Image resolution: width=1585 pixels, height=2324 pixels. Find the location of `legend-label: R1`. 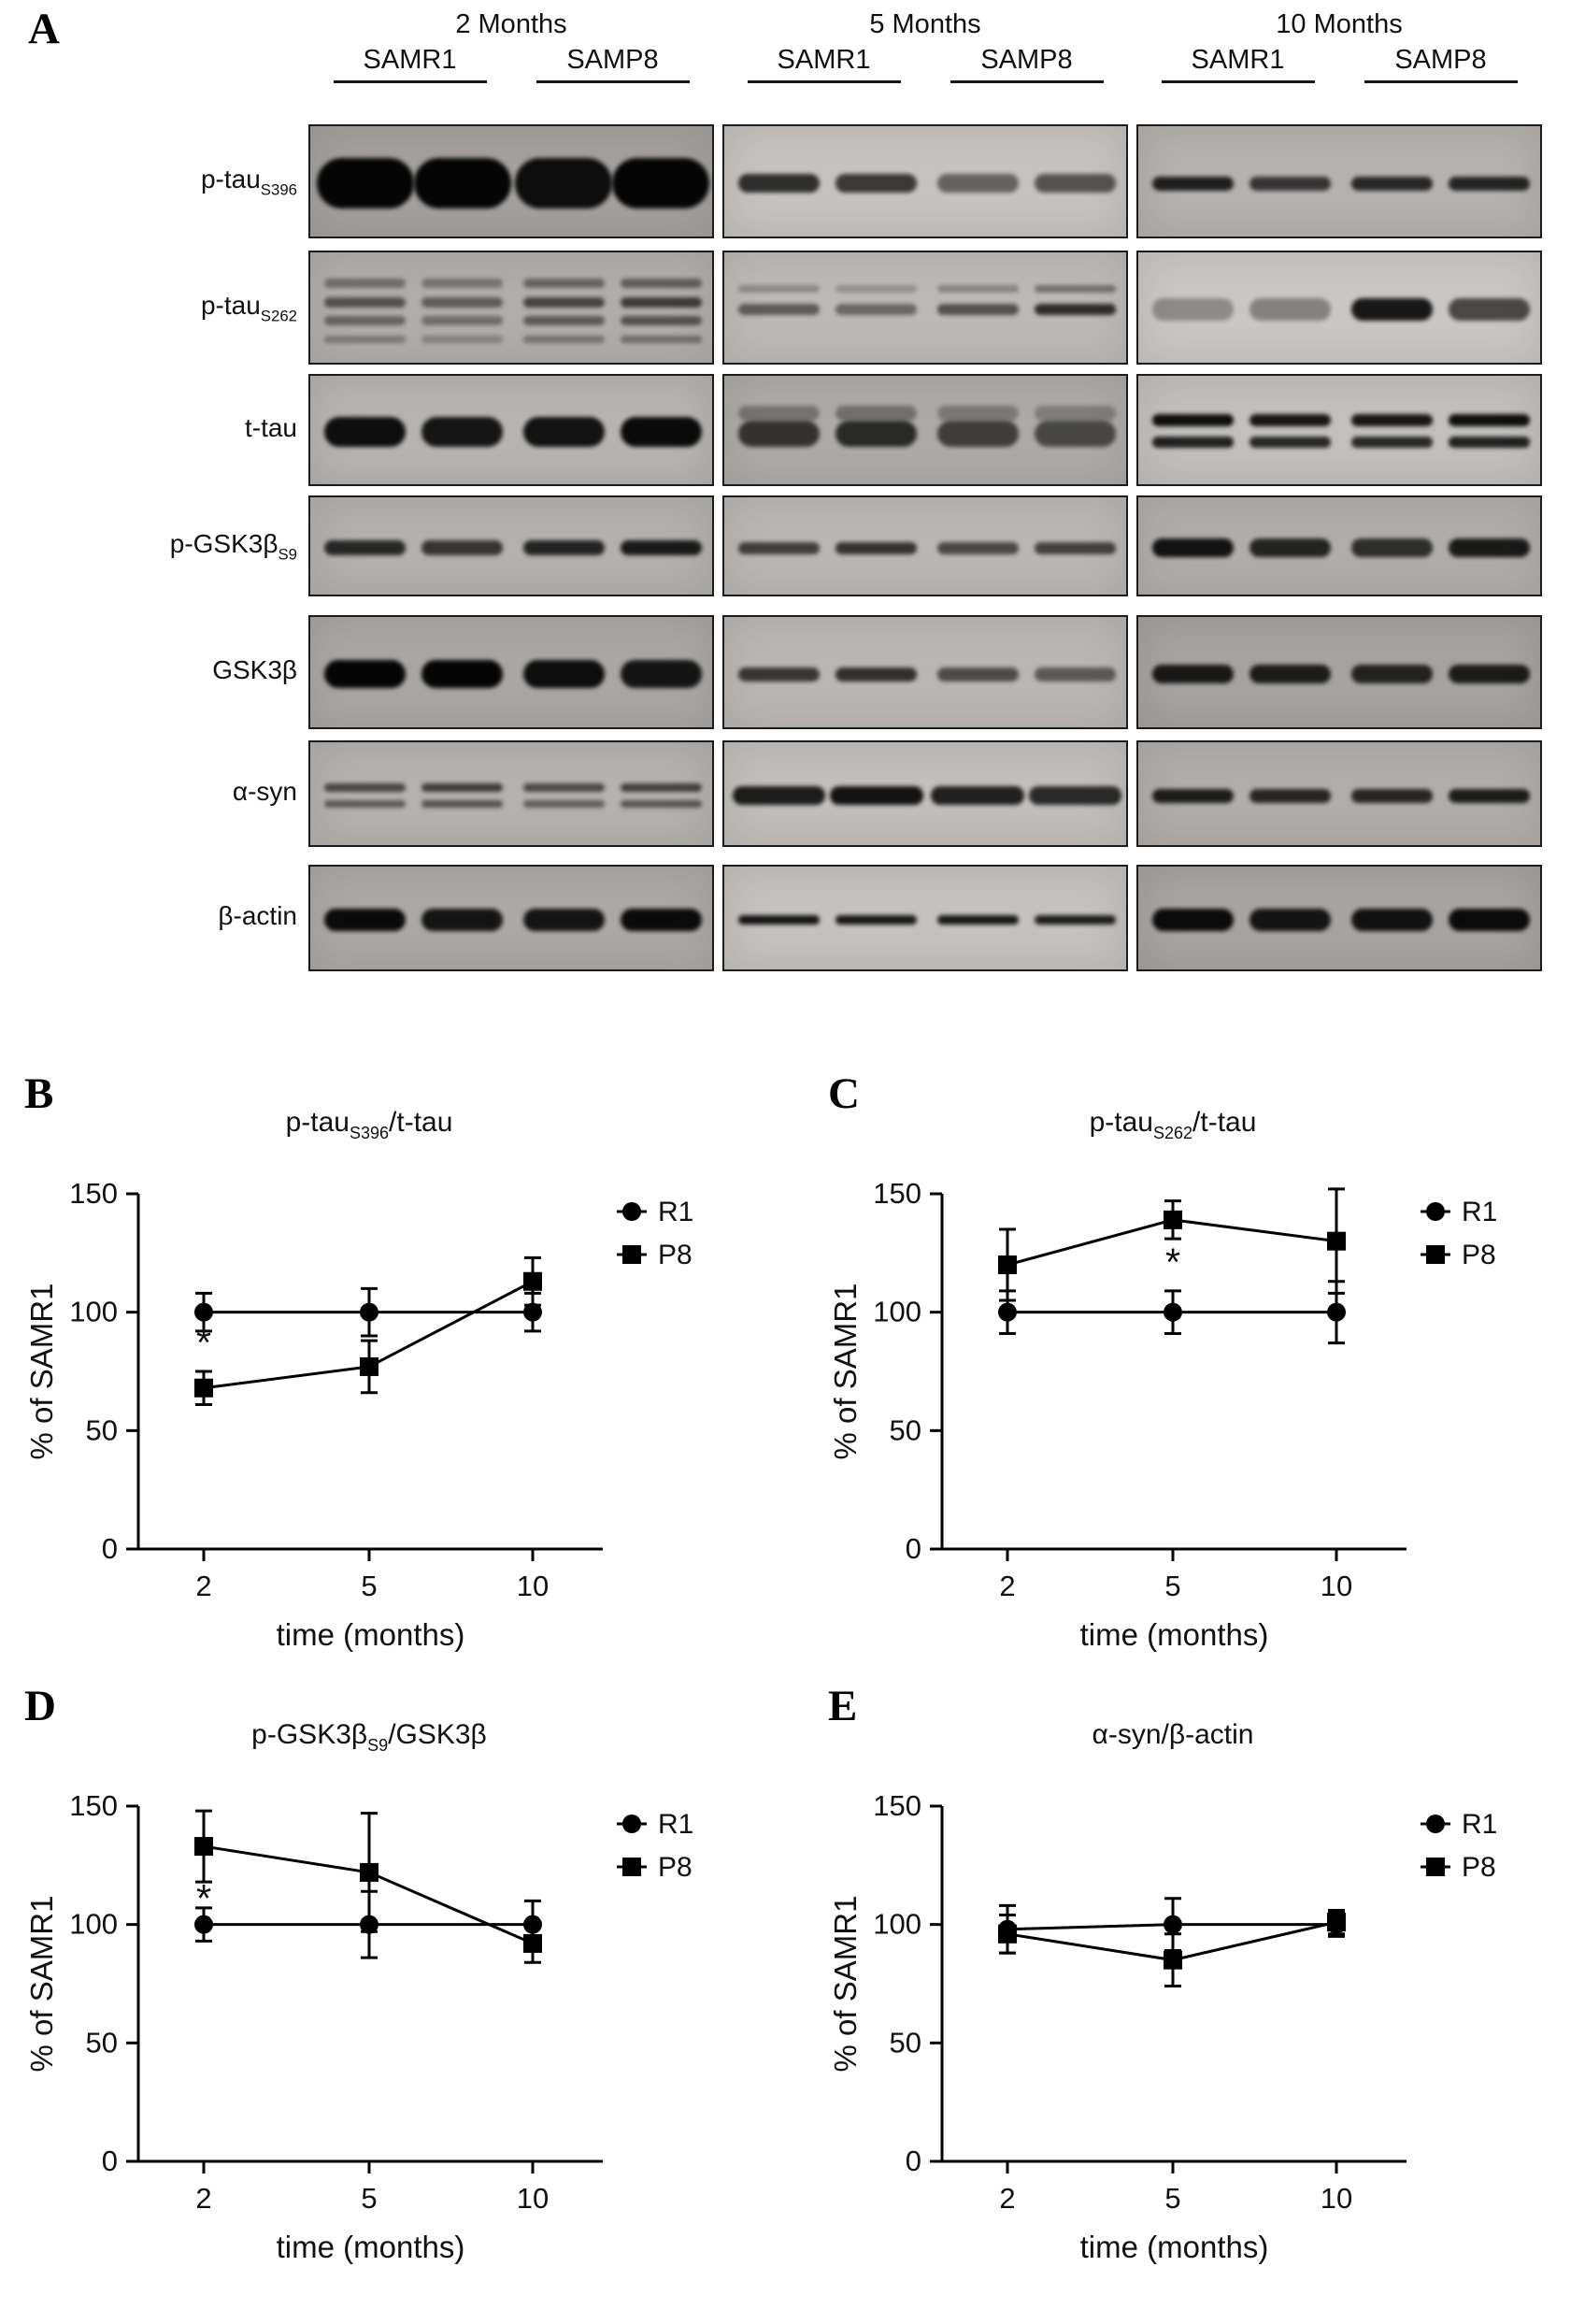

legend-label: R1 is located at coordinates (675, 1212).